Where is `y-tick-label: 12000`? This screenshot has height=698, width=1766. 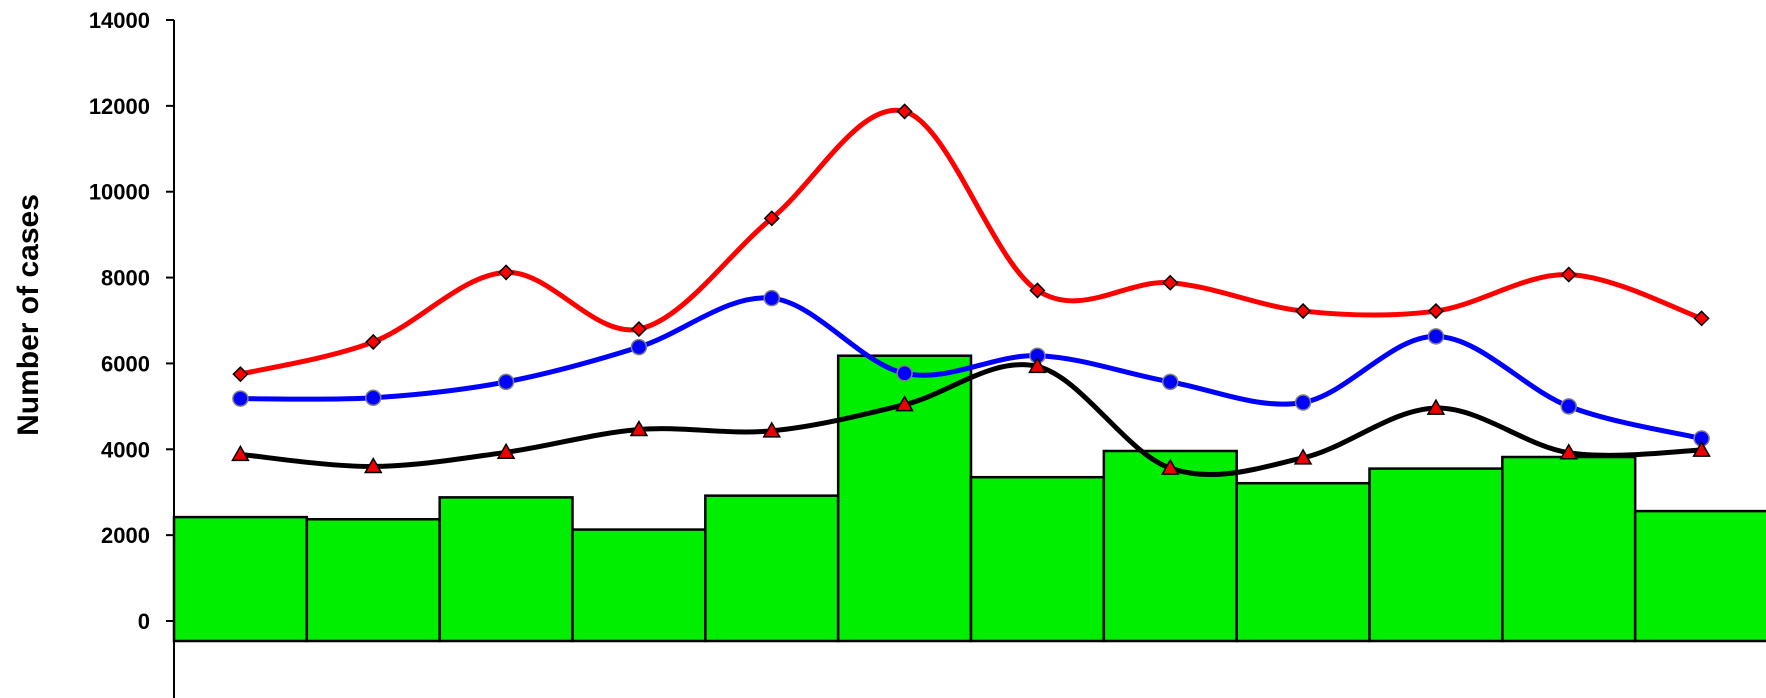 y-tick-label: 12000 is located at coordinates (119, 106).